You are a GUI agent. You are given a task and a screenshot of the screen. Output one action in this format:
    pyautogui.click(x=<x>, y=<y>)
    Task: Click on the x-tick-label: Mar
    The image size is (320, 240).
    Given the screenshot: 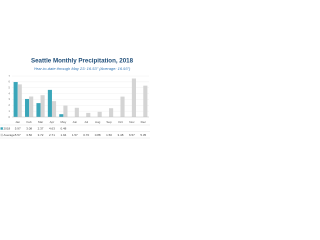 What is the action you would take?
    pyautogui.click(x=40, y=122)
    